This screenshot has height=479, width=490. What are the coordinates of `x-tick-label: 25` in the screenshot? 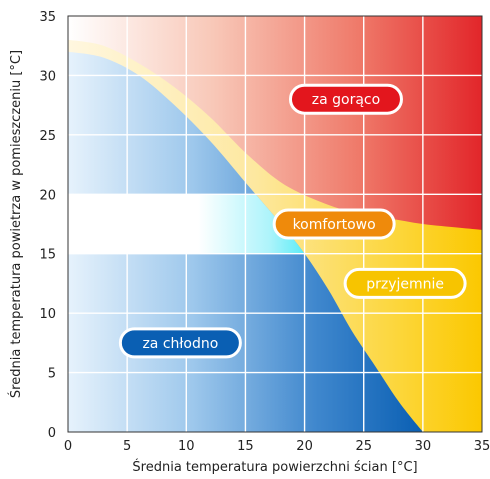 It's located at (363, 446).